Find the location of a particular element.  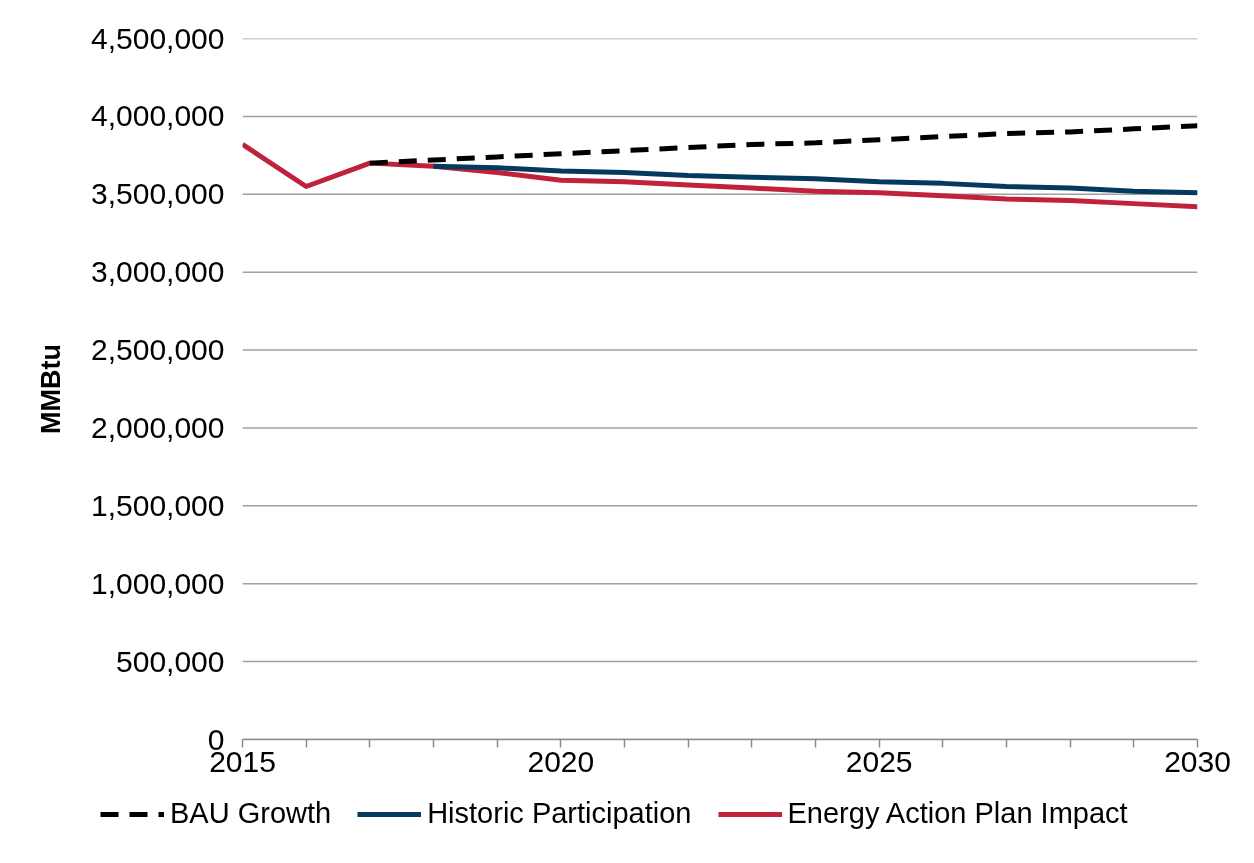

y-tick-label: 4,500,000 is located at coordinates (158, 38).